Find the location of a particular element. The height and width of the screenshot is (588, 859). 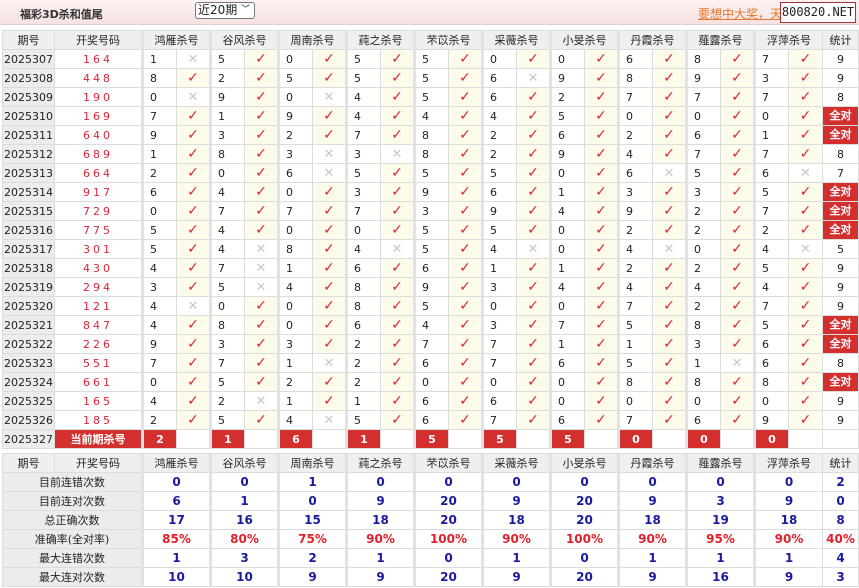

table-row: 2025315 729 0 ✓ 7 ✓ 7 ✓ 7 ✓ 3 ✓ 9 ✓ 4 ✓ 9 ✓ 2 ✓ 7 ✓ 全对 is located at coordinates (430, 211).